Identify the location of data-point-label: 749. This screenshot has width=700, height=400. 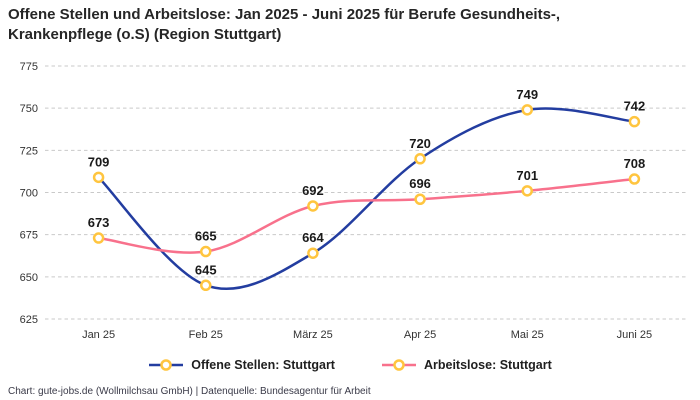
(527, 94).